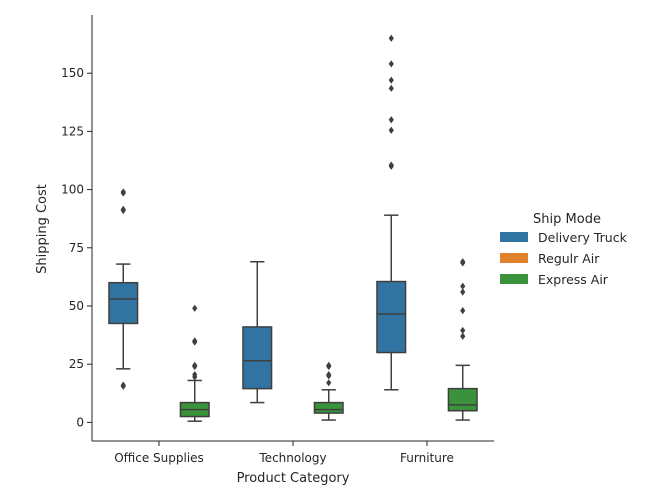 This screenshot has width=648, height=500. I want to click on y-tick-label: 75, so click(76, 248).